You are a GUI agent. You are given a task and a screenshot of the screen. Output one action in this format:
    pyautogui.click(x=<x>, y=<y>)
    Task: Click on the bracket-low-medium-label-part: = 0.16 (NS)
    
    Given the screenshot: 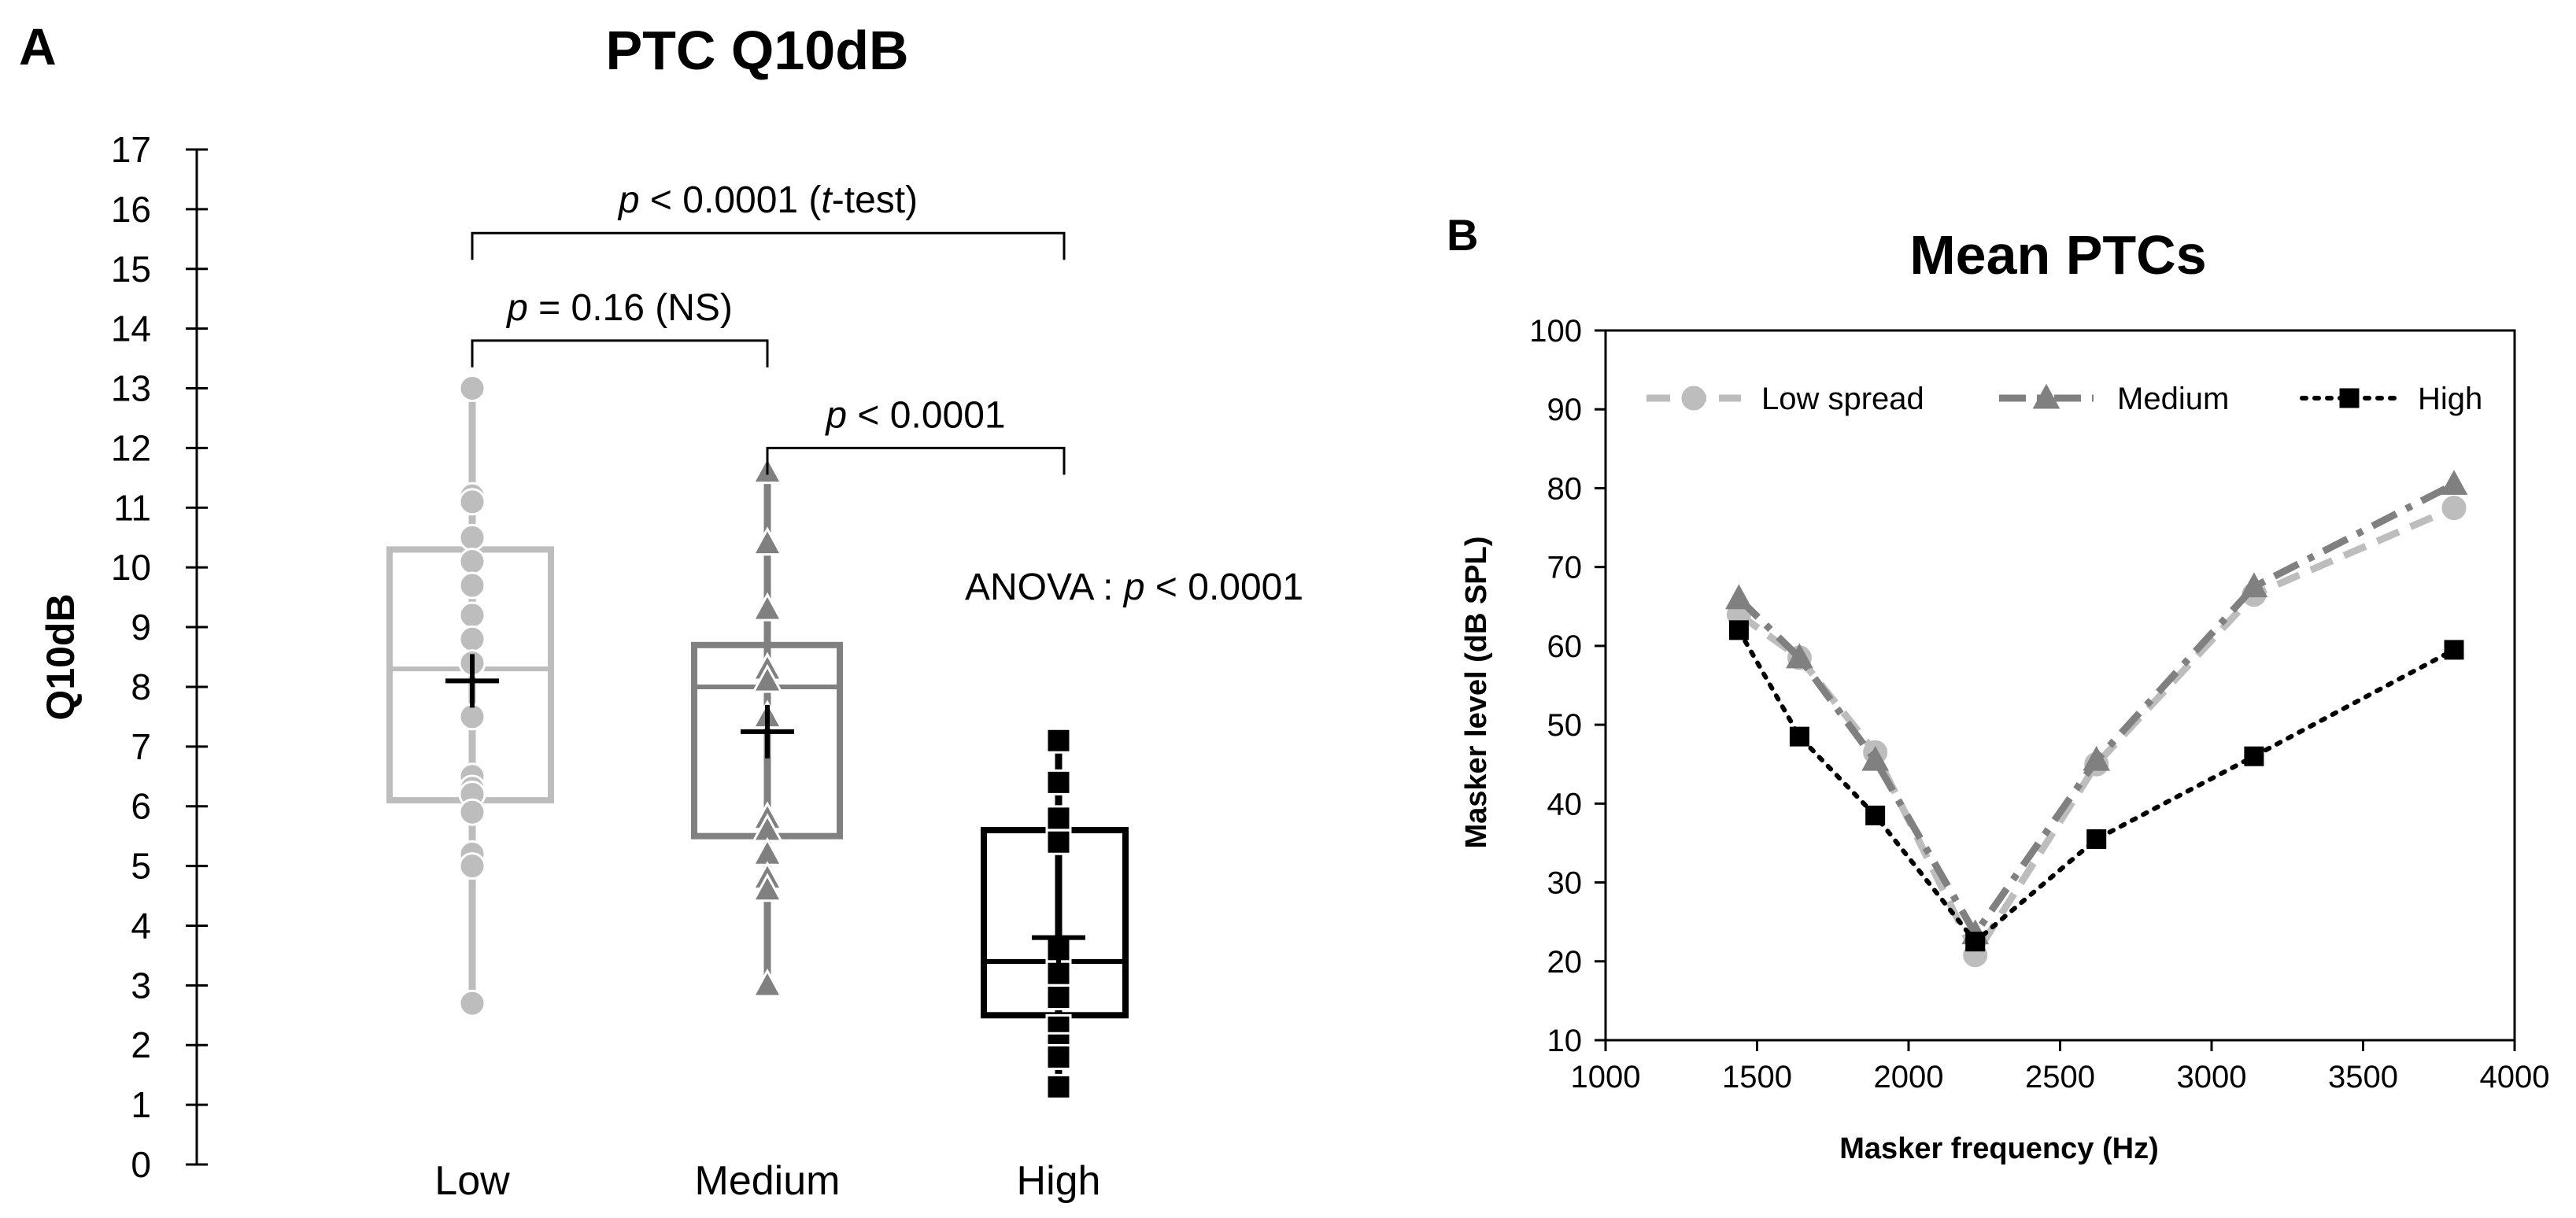 What is the action you would take?
    pyautogui.click(x=630, y=308)
    